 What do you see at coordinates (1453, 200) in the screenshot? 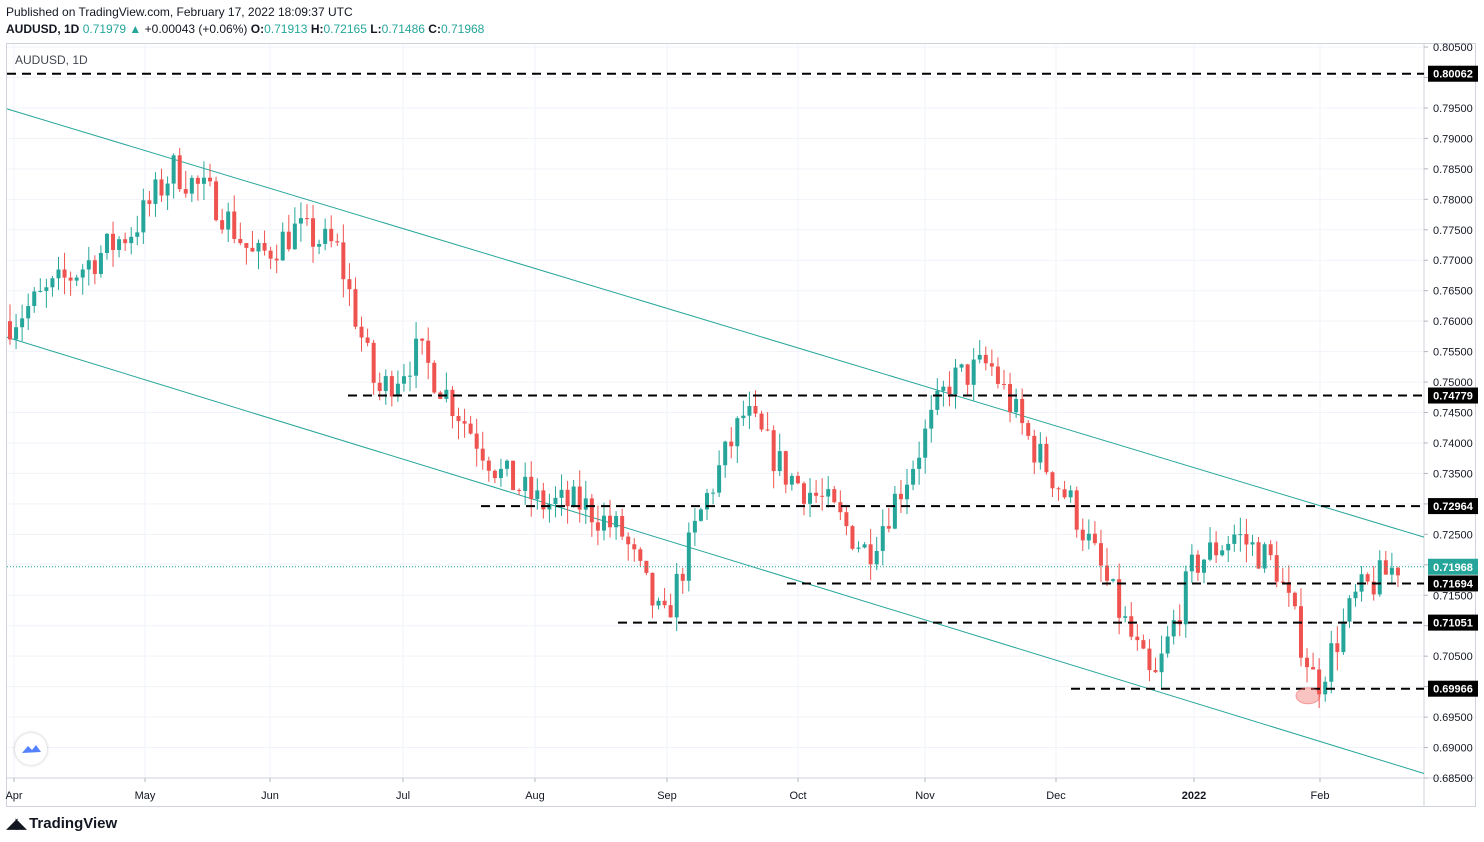
I see `y-tick-label: 0.78000` at bounding box center [1453, 200].